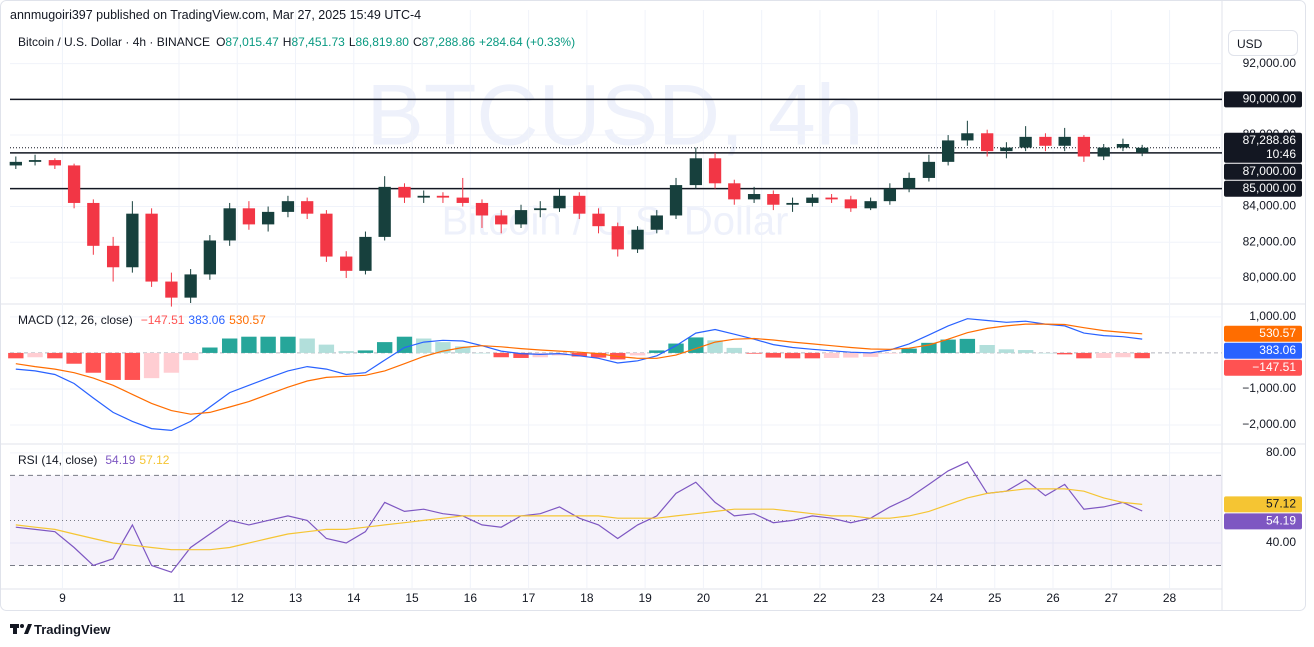 Image resolution: width=1314 pixels, height=647 pixels. I want to click on price-badge-text: 87,000.00, so click(1270, 171).